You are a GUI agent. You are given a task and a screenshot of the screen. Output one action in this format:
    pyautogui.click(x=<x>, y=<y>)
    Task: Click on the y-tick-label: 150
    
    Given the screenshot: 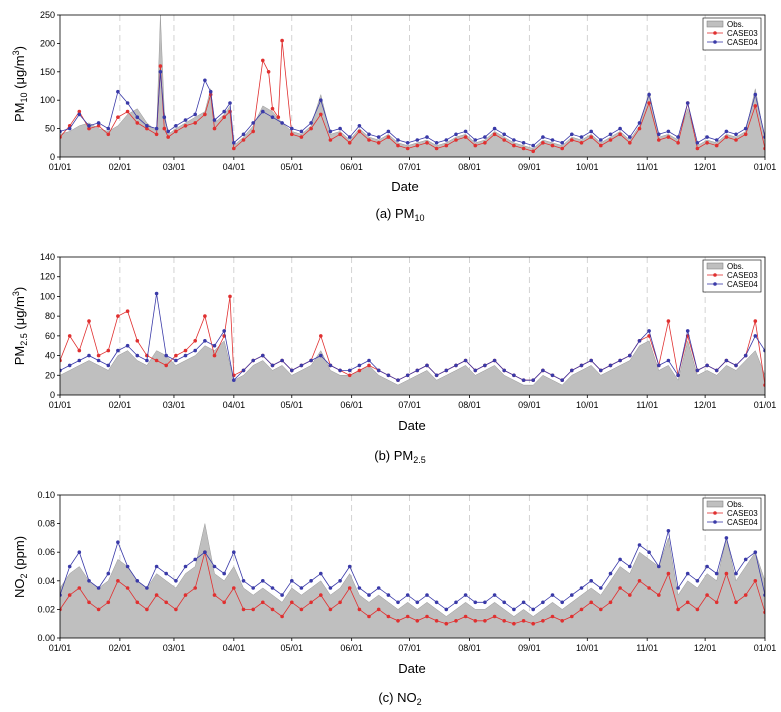 What is the action you would take?
    pyautogui.click(x=47, y=72)
    